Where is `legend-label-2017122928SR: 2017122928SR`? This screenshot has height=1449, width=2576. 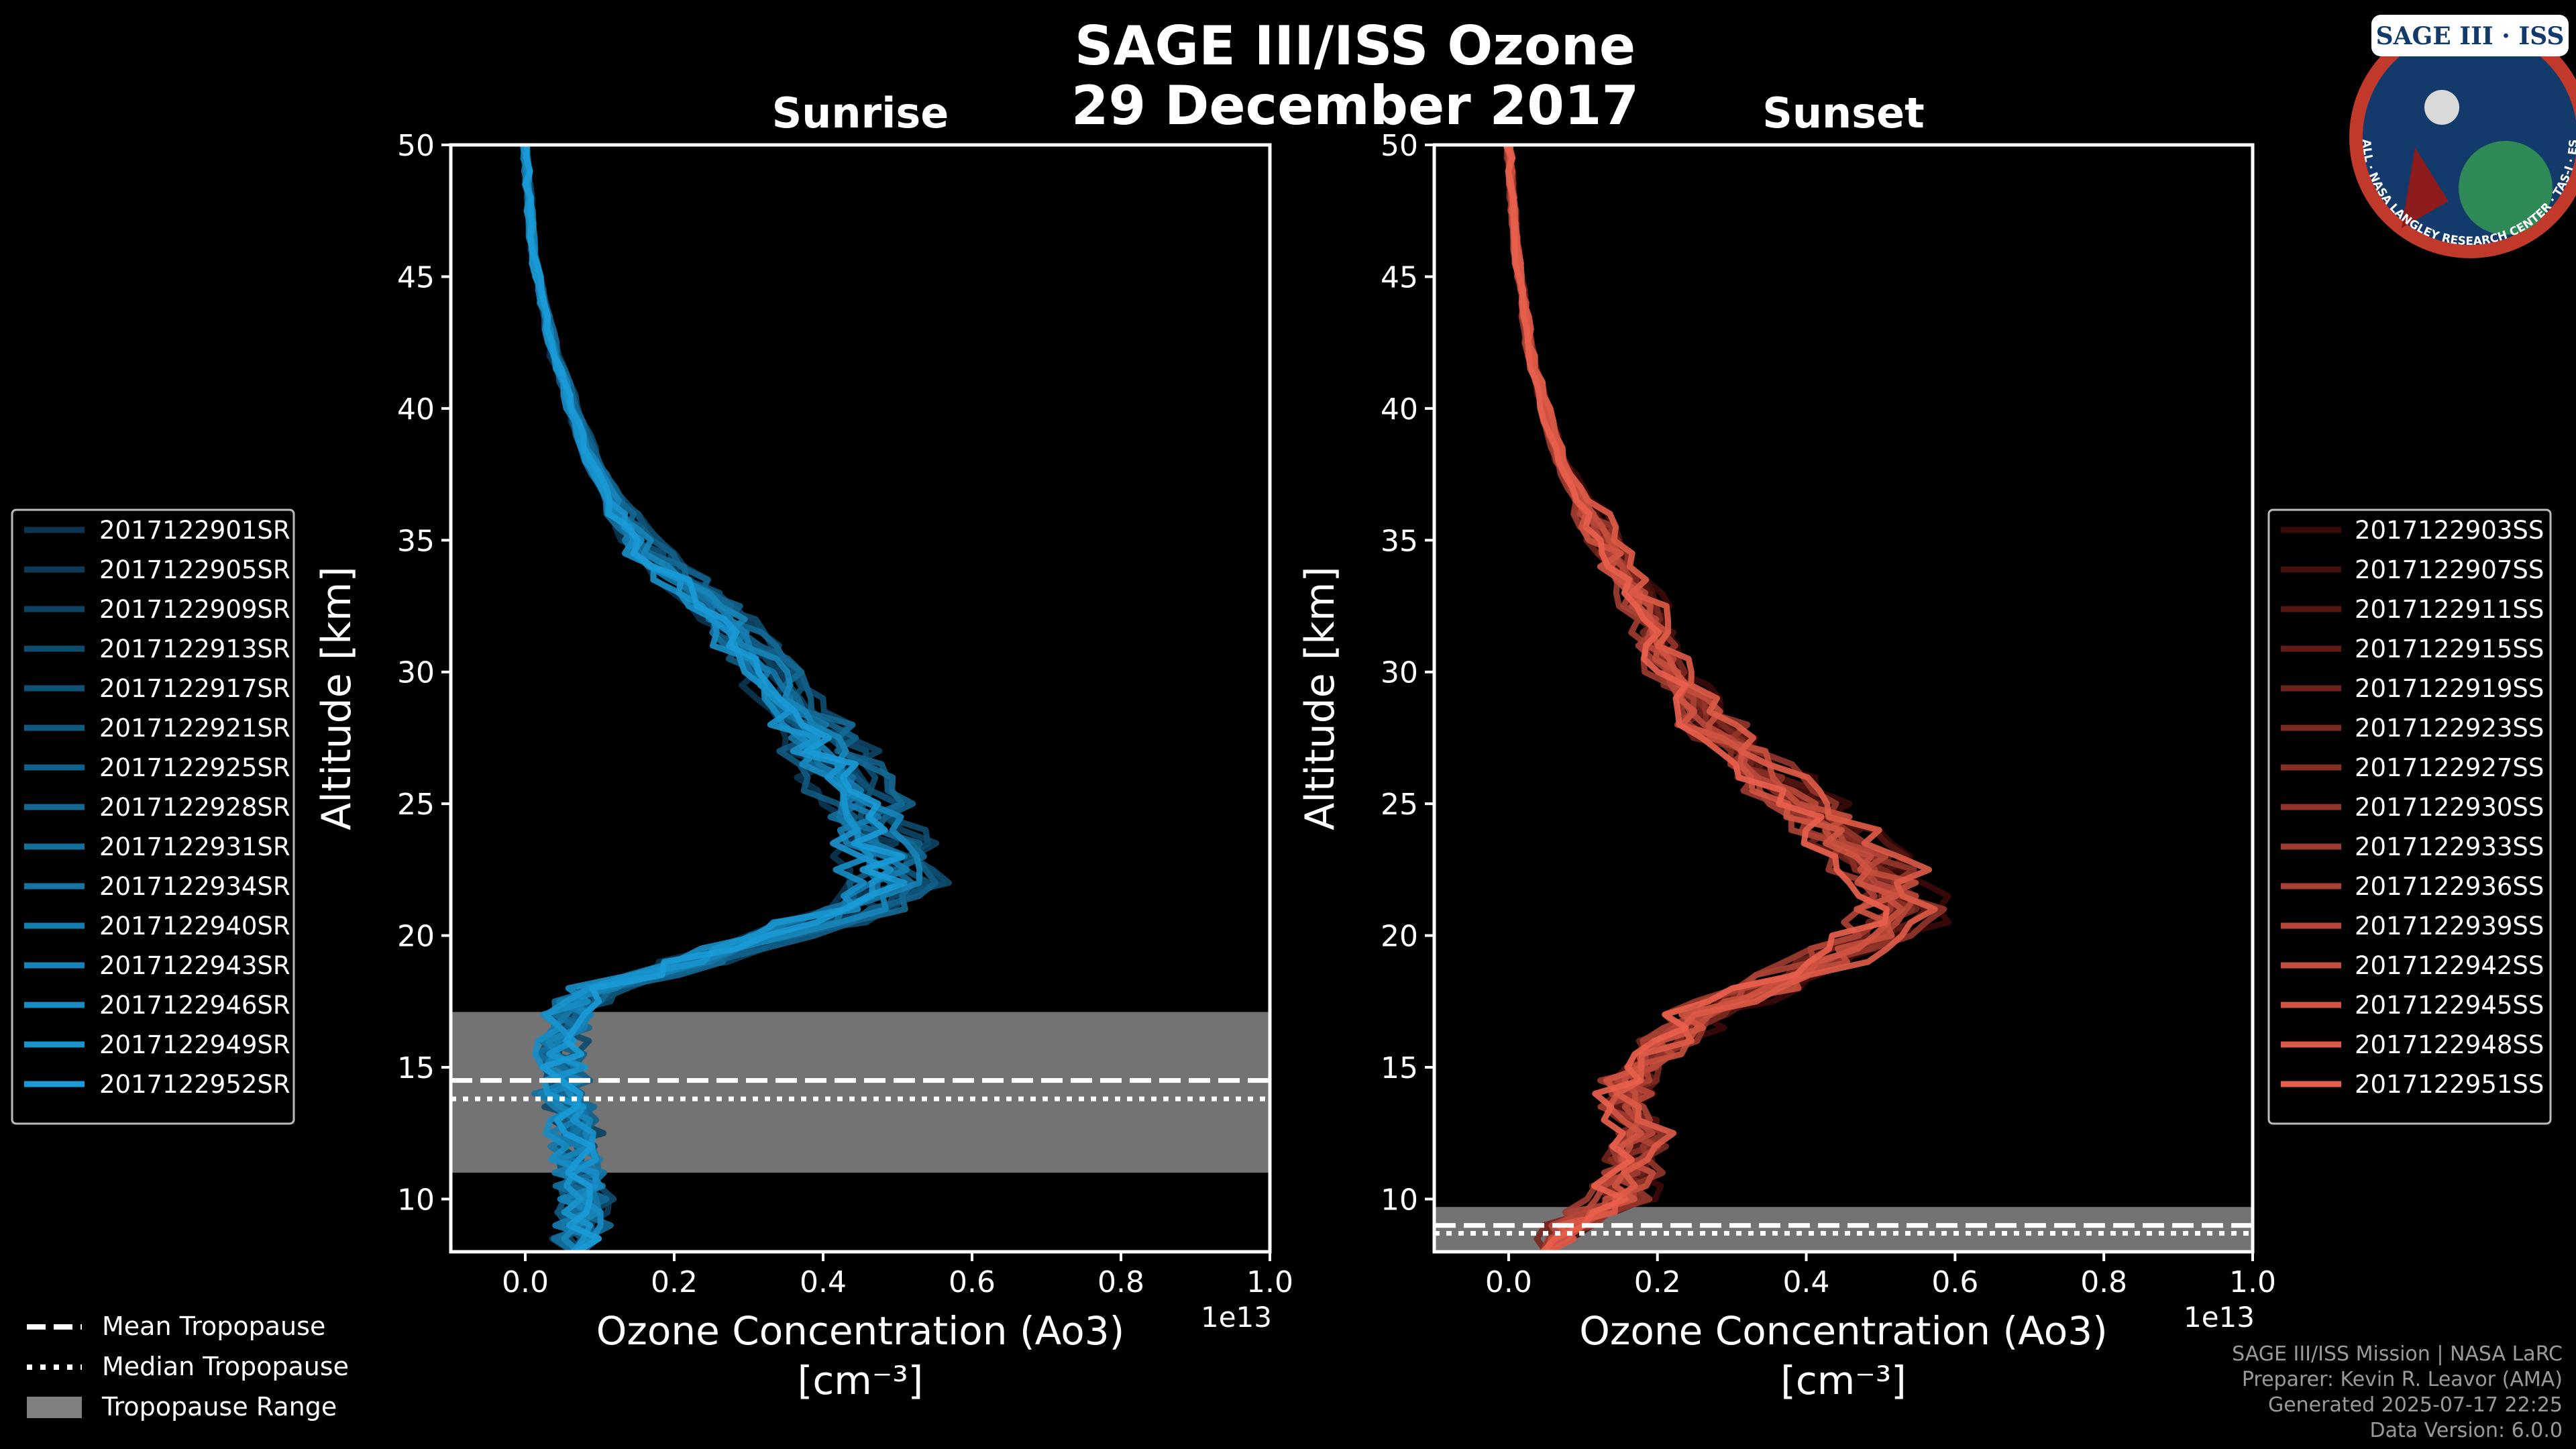
legend-label-2017122928SR: 2017122928SR is located at coordinates (194, 807).